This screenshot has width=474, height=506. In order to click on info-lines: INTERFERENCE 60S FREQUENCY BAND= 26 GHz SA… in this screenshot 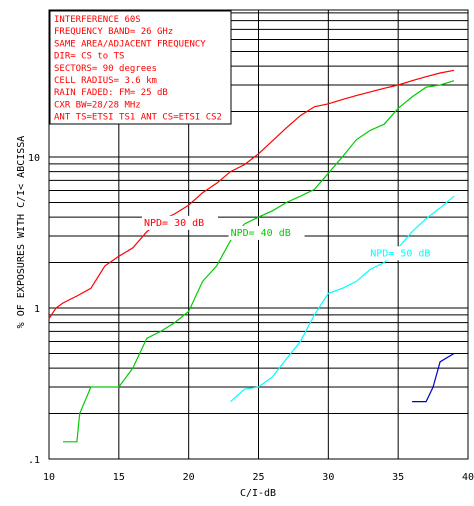, I will do `click(138, 69)`.